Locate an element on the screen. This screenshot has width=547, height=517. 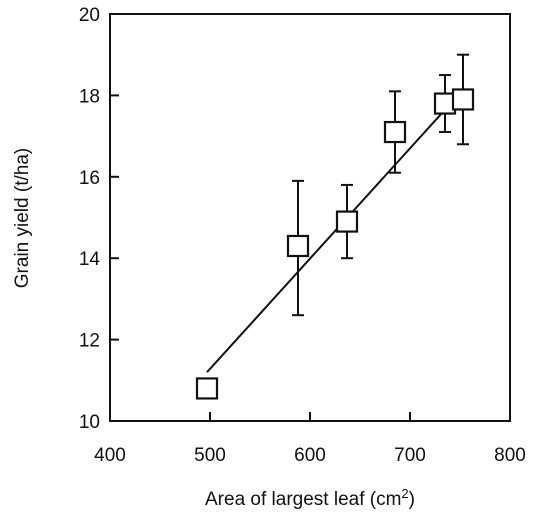
x-tick-label: 500 is located at coordinates (210, 455).